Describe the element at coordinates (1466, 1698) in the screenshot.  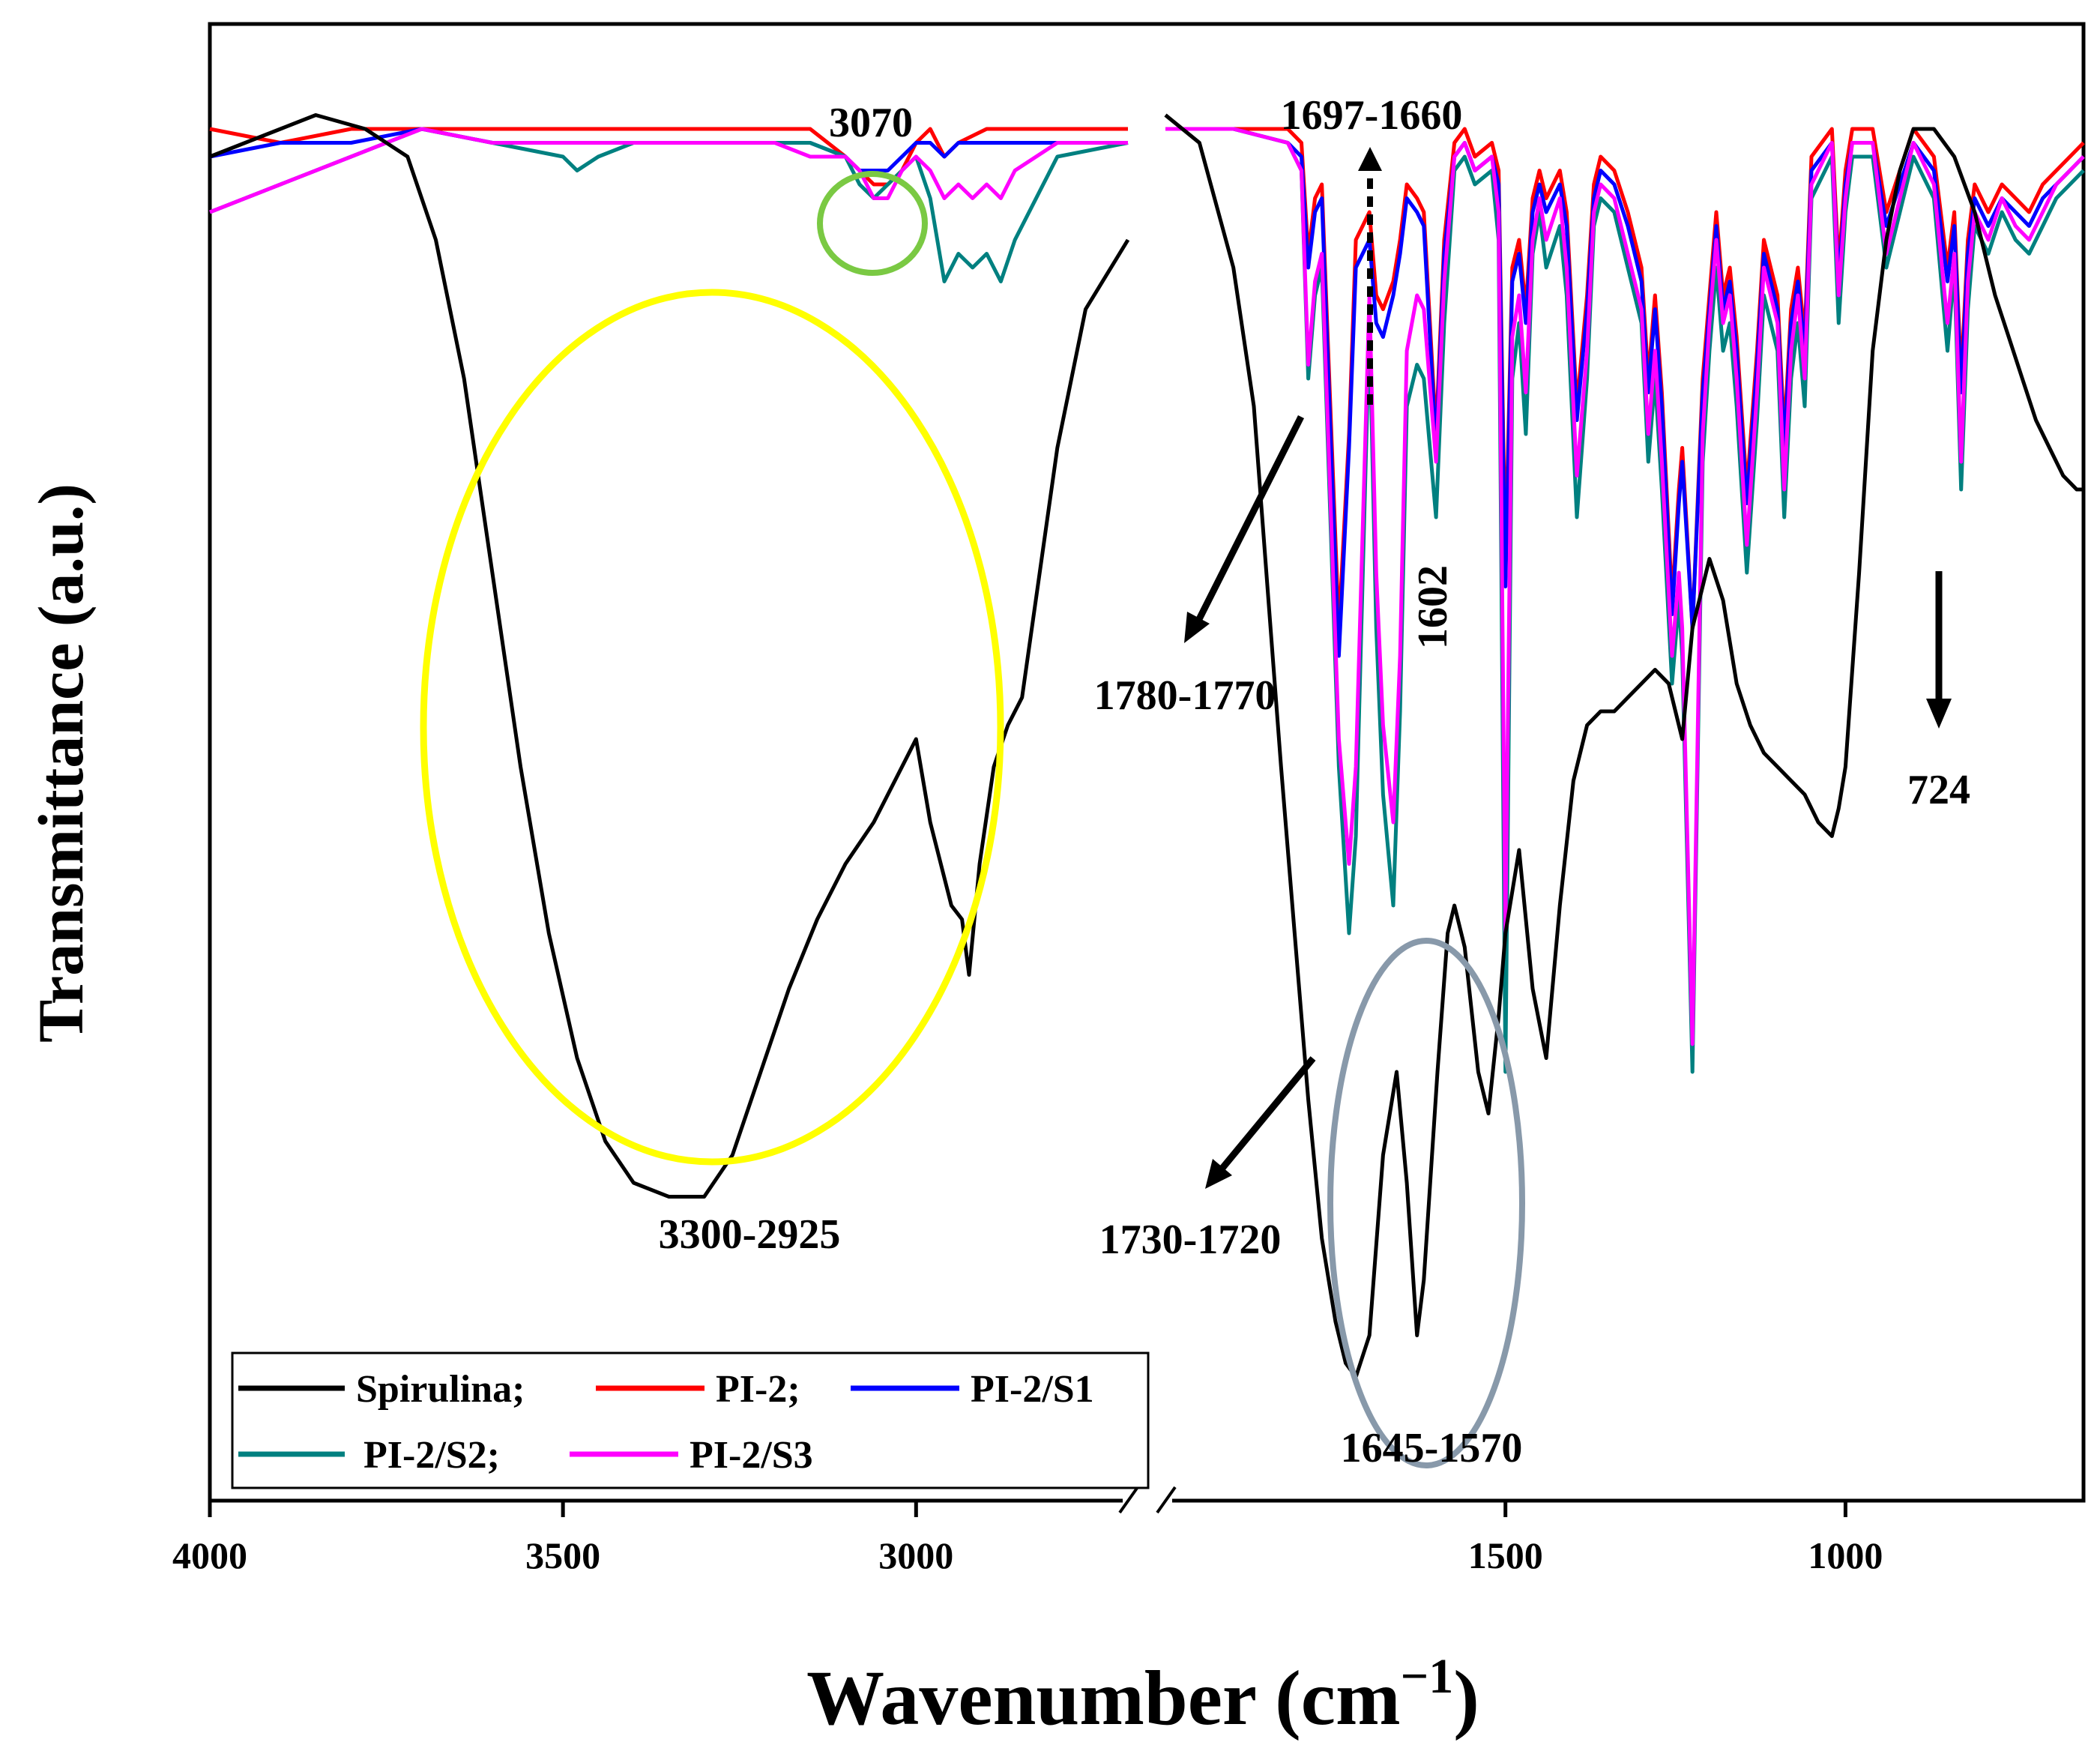
I see `x-axis-title-close: )` at that location.